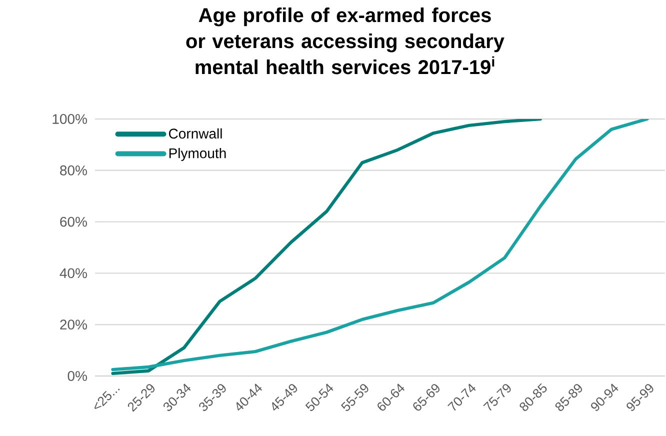 This screenshot has width=666, height=436. Describe the element at coordinates (197, 154) in the screenshot. I see `legend-label: Plymouth` at that location.